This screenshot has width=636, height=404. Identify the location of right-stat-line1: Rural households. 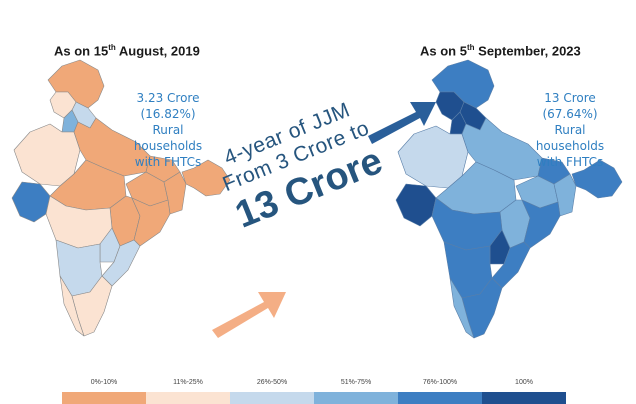
(570, 138).